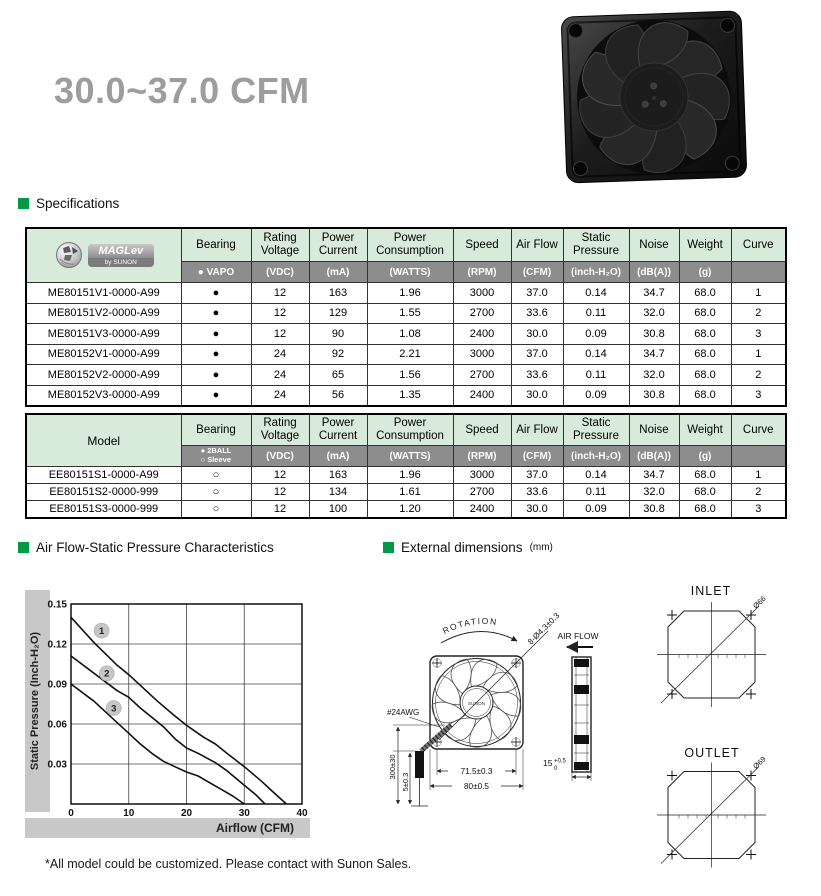  What do you see at coordinates (410, 272) in the screenshot?
I see `units-header: (WATTS)` at bounding box center [410, 272].